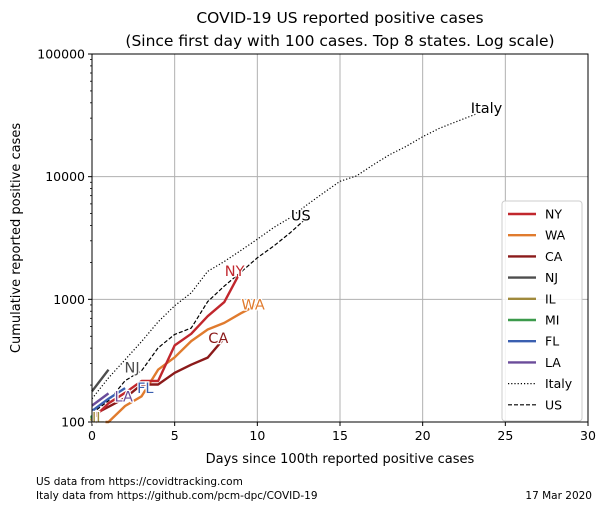 Image resolution: width=606 pixels, height=512 pixels. I want to click on series-la-label: LA, so click(124, 397).